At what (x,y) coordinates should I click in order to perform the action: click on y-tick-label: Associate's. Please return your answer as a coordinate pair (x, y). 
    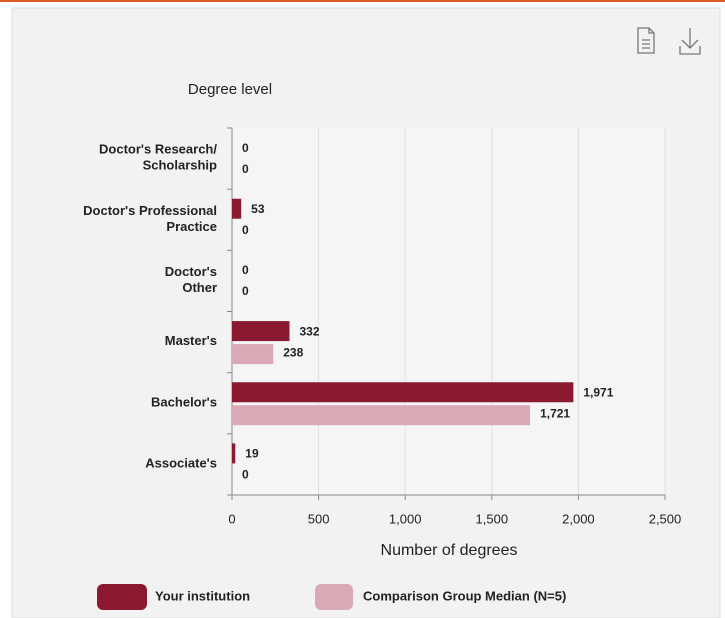
    Looking at the image, I should click on (181, 463).